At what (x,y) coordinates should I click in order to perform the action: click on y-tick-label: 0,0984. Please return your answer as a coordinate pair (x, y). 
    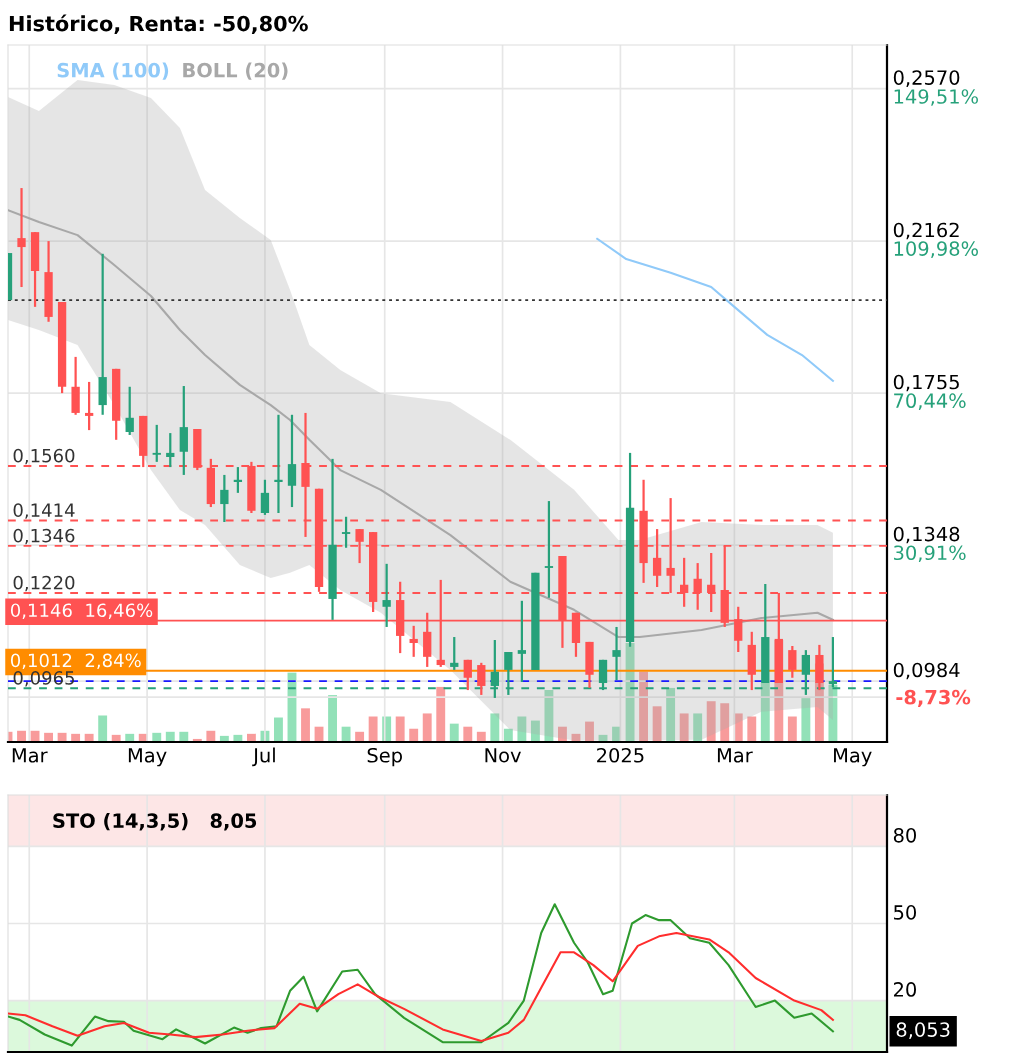
    Looking at the image, I should click on (926, 671).